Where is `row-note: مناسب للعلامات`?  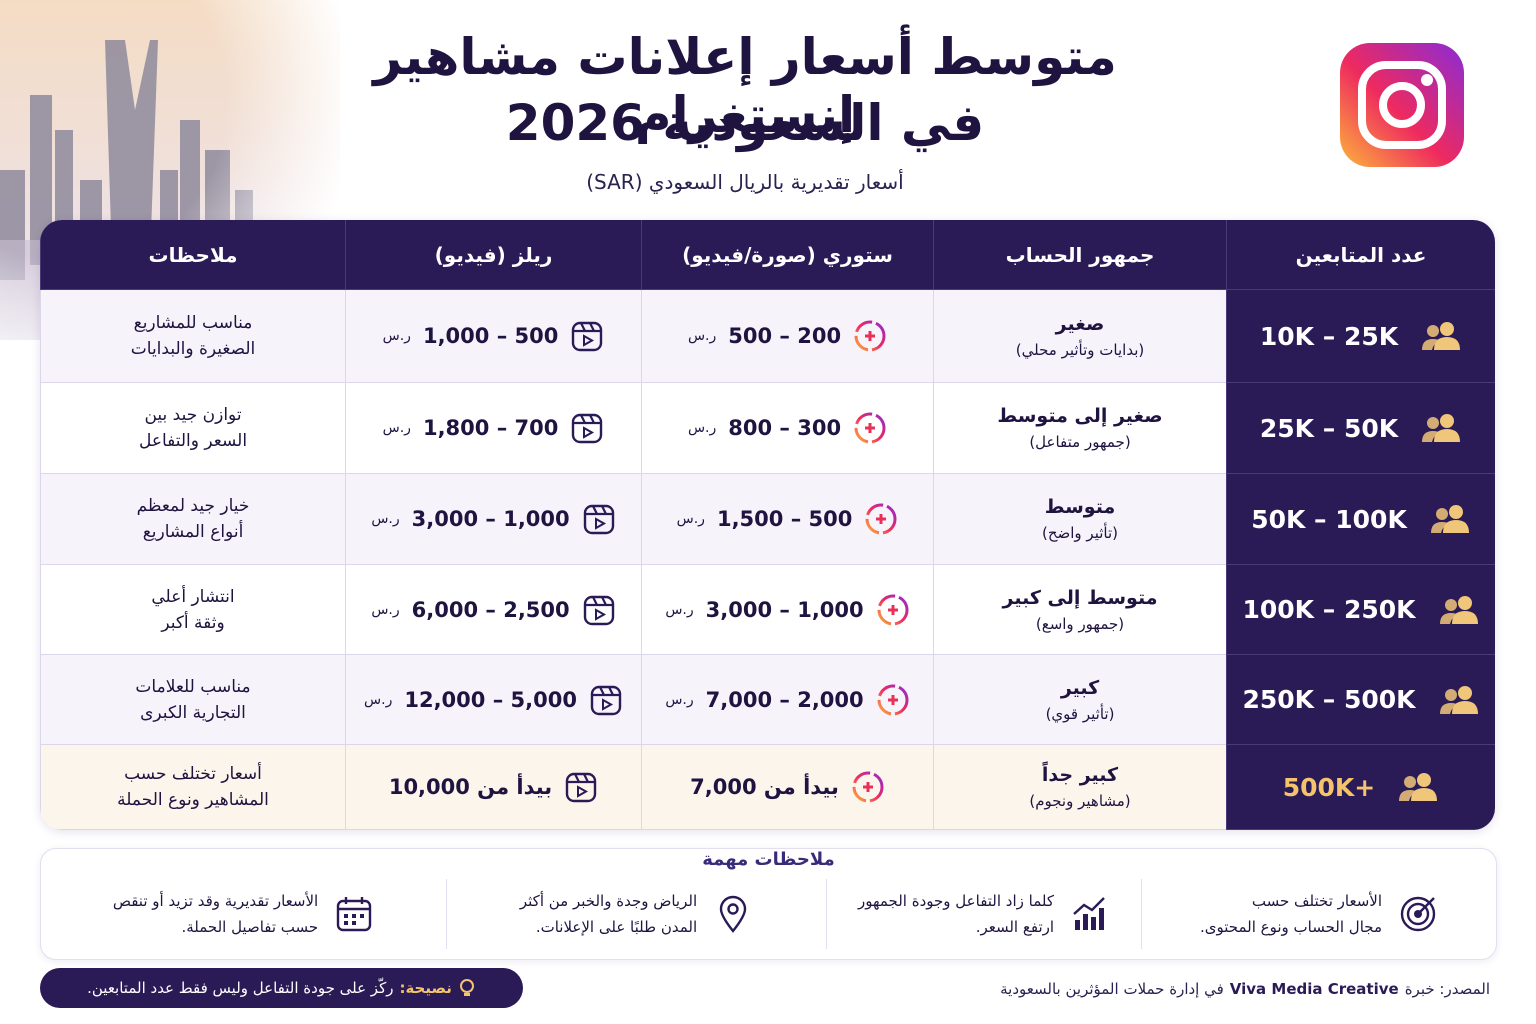 row-note: مناسب للعلامات is located at coordinates (193, 686).